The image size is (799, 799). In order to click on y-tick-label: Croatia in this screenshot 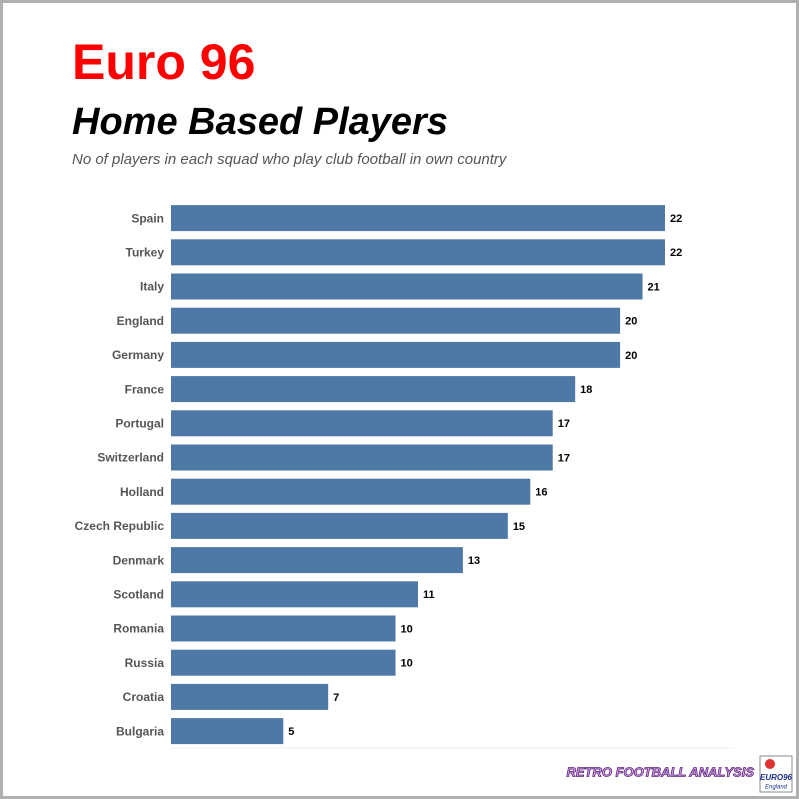, I will do `click(144, 697)`.